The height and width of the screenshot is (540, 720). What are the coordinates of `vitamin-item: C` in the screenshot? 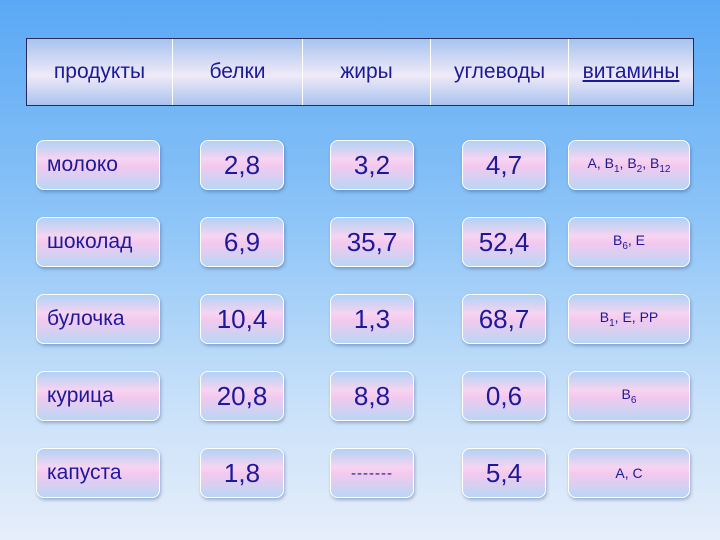 It's located at (638, 473).